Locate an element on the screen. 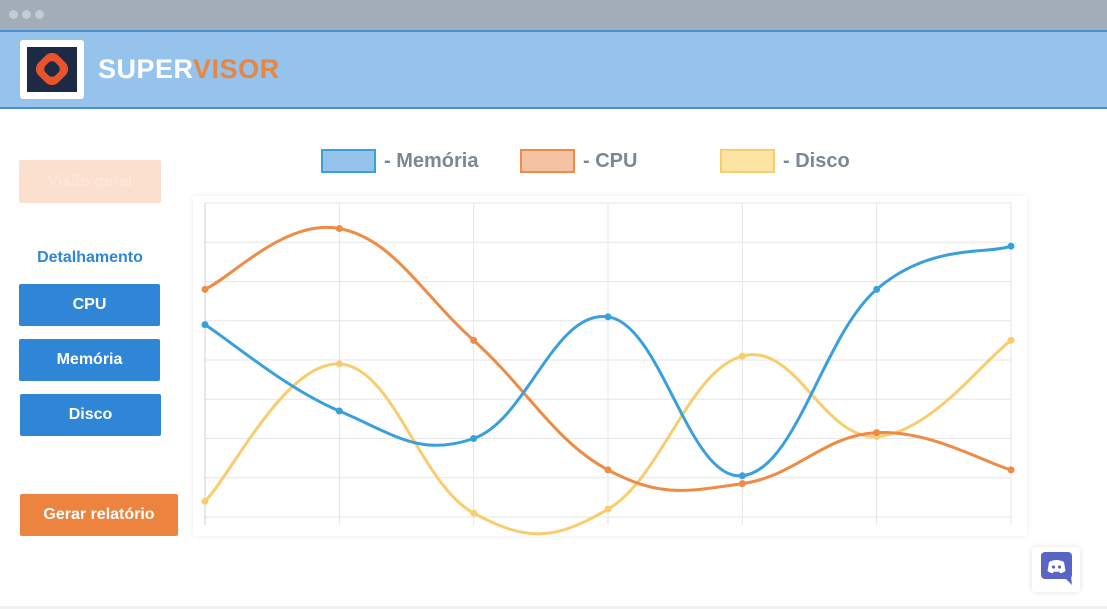 The image size is (1107, 609). memory-button: Memória is located at coordinates (89, 360).